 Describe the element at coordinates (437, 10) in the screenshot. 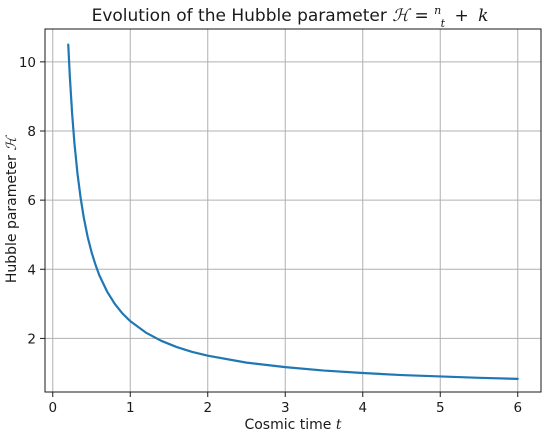

I see `title-frac-num: n` at that location.